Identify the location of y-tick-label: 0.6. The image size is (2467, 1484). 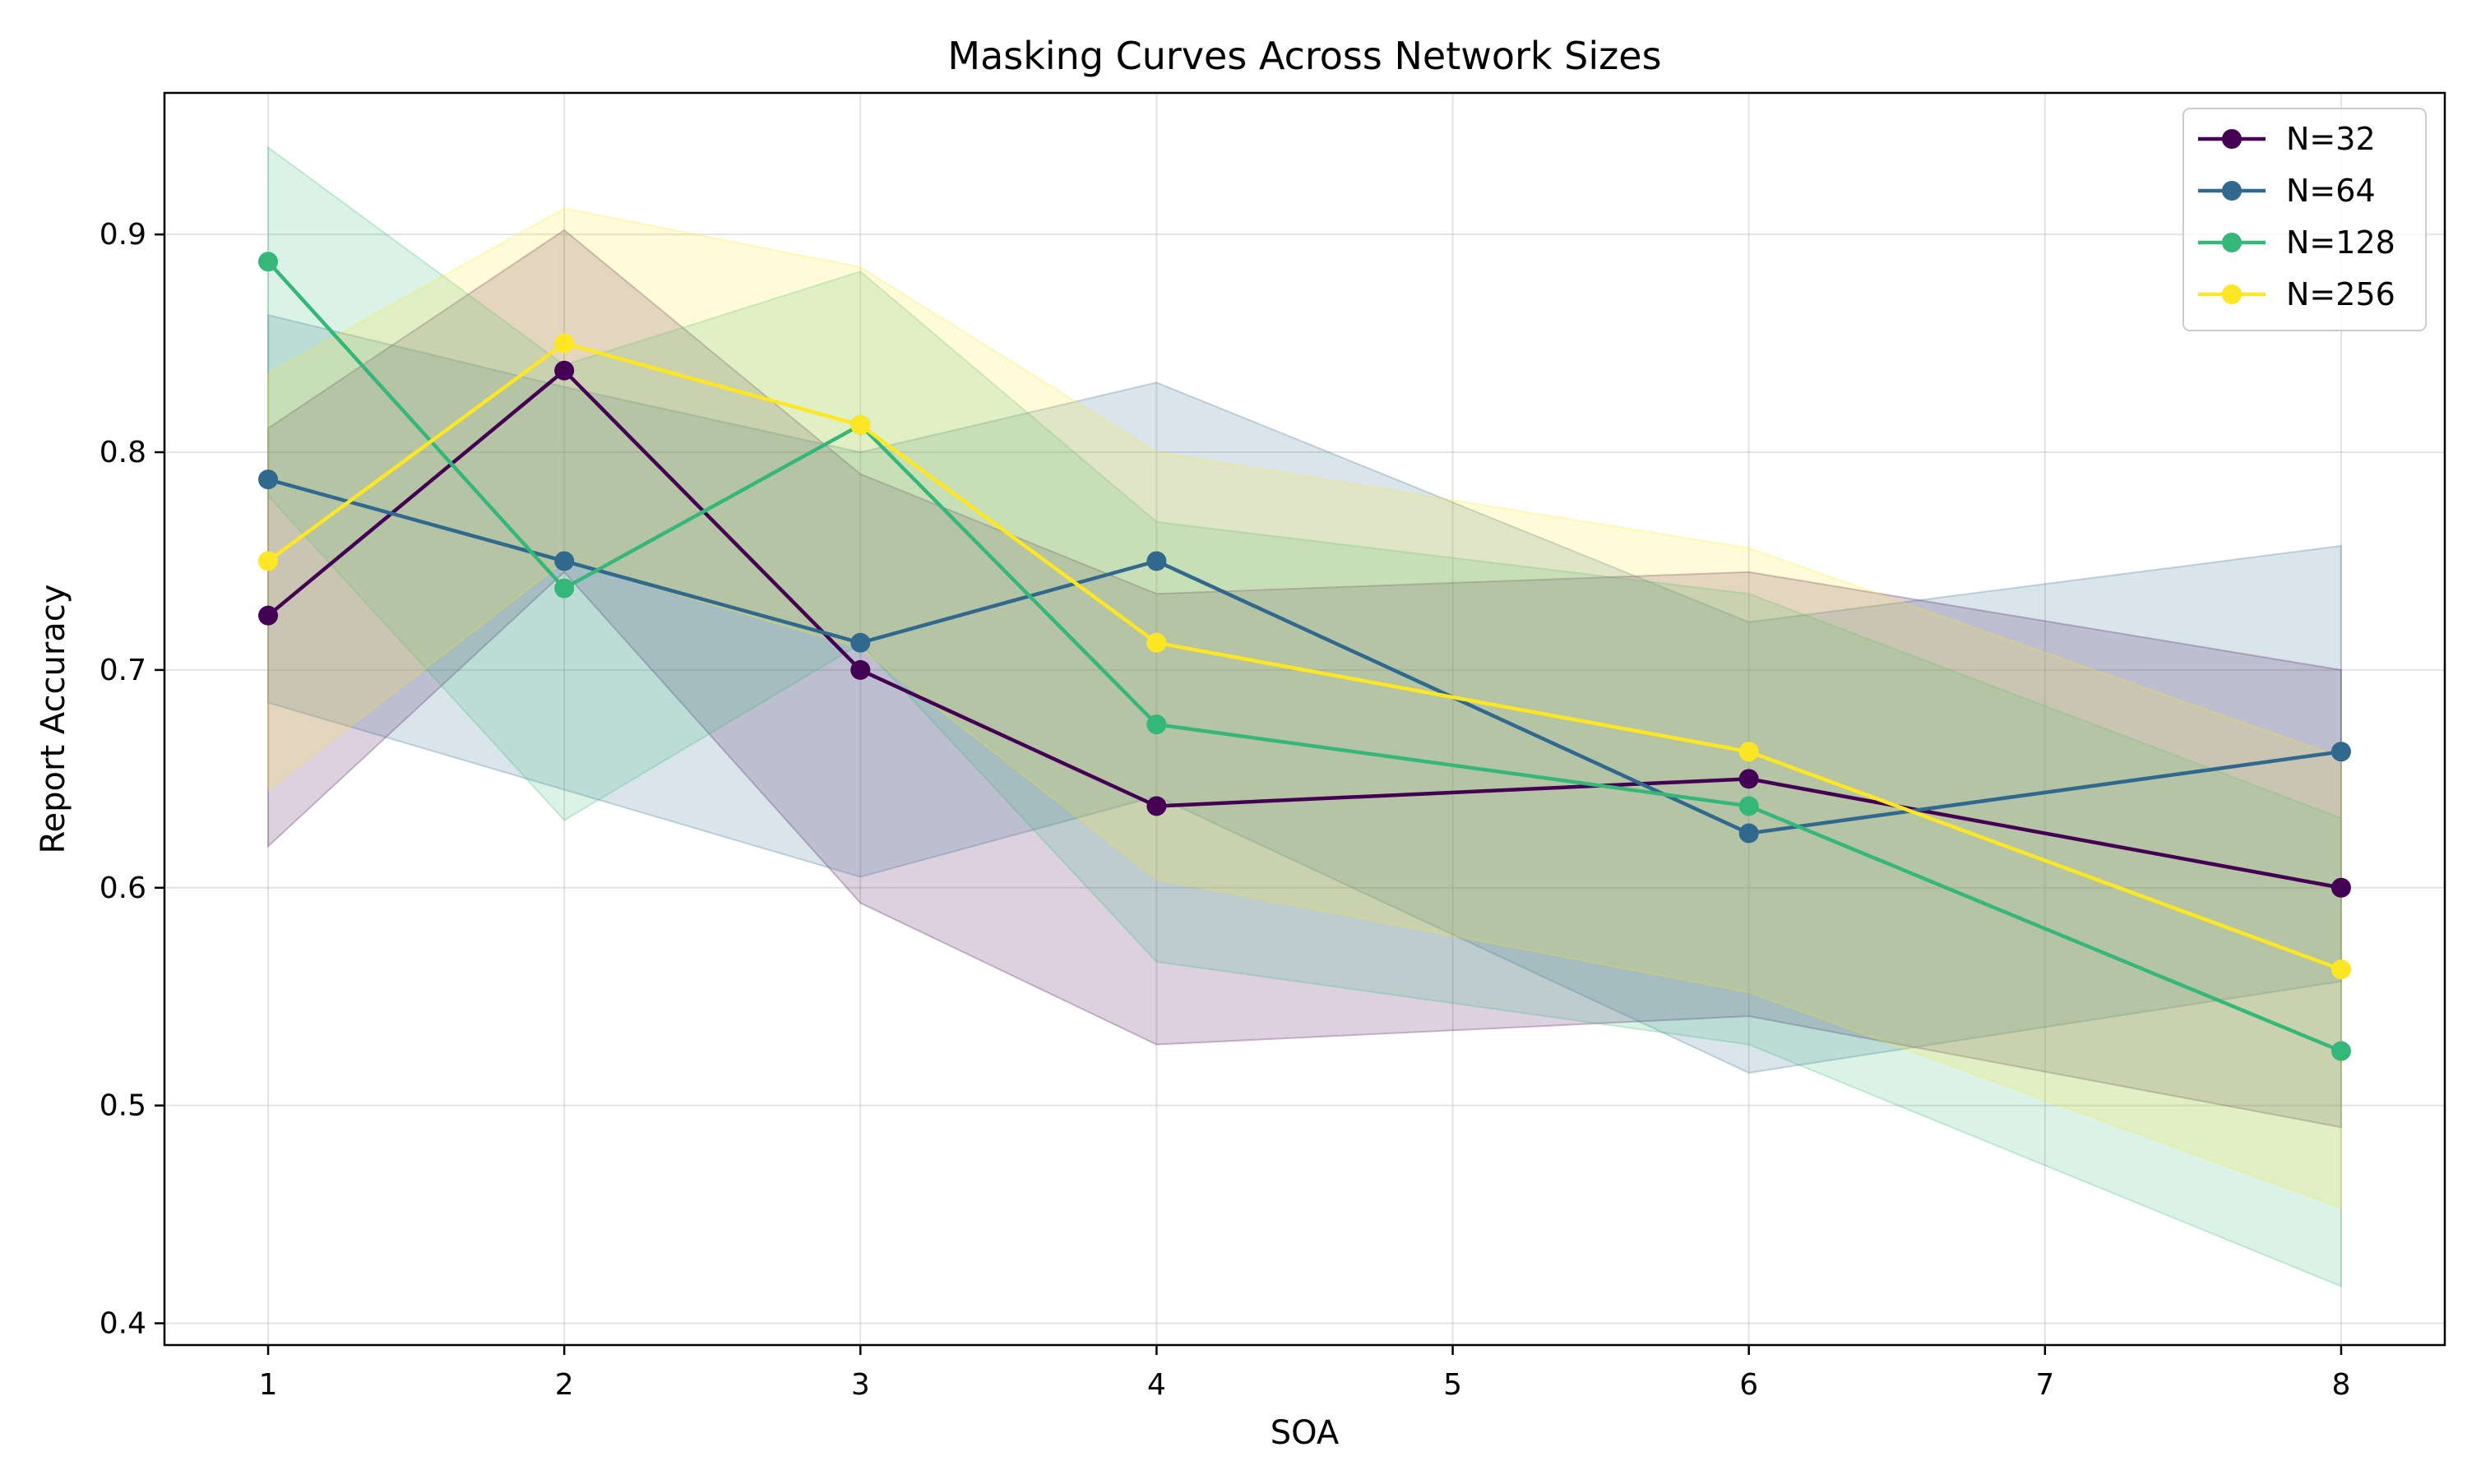
(123, 888).